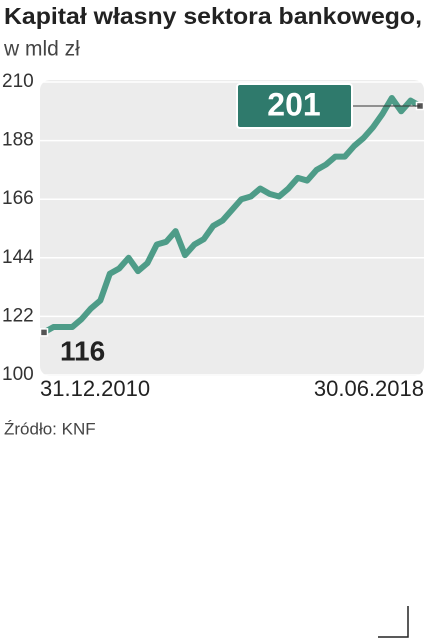 The width and height of the screenshot is (432, 640). Describe the element at coordinates (18, 140) in the screenshot. I see `y-tick-label: 188` at that location.